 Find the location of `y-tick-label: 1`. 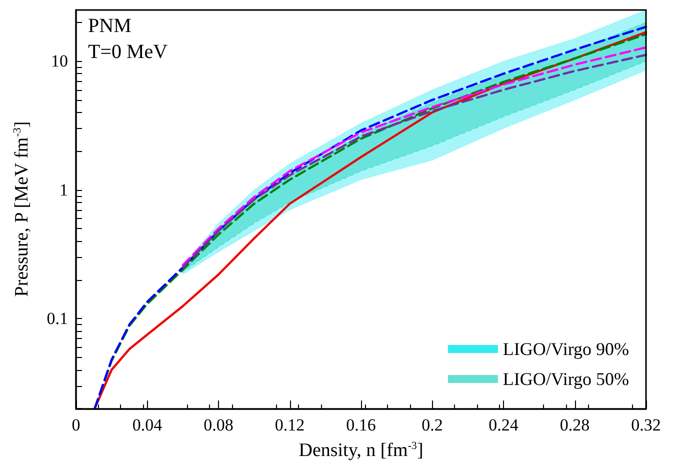

y-tick-label: 1 is located at coordinates (64, 190).